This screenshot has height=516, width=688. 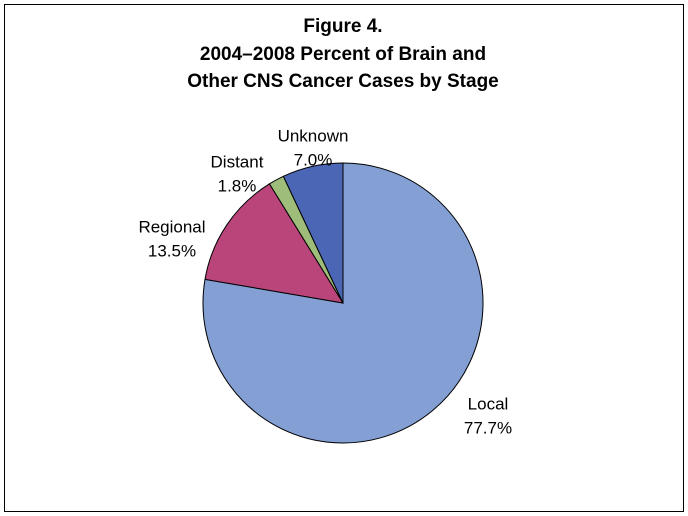 I want to click on chart-title: Figure 4., so click(x=342, y=26).